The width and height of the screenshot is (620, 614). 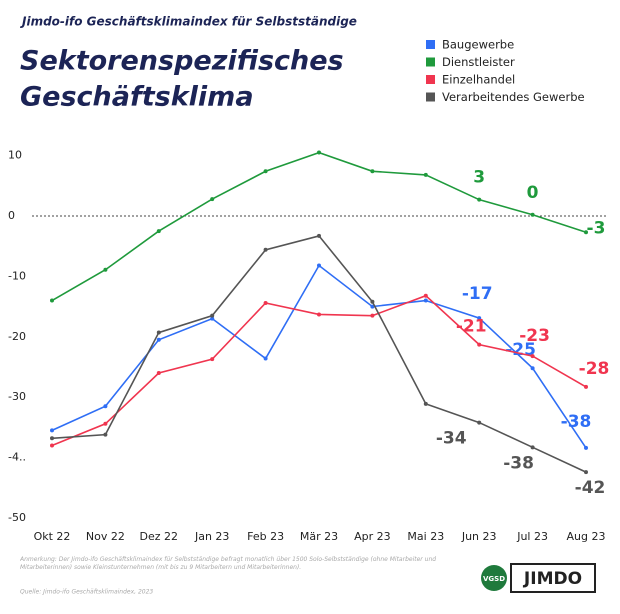 I want to click on x-tick-label: Dez 22, so click(x=159, y=536).